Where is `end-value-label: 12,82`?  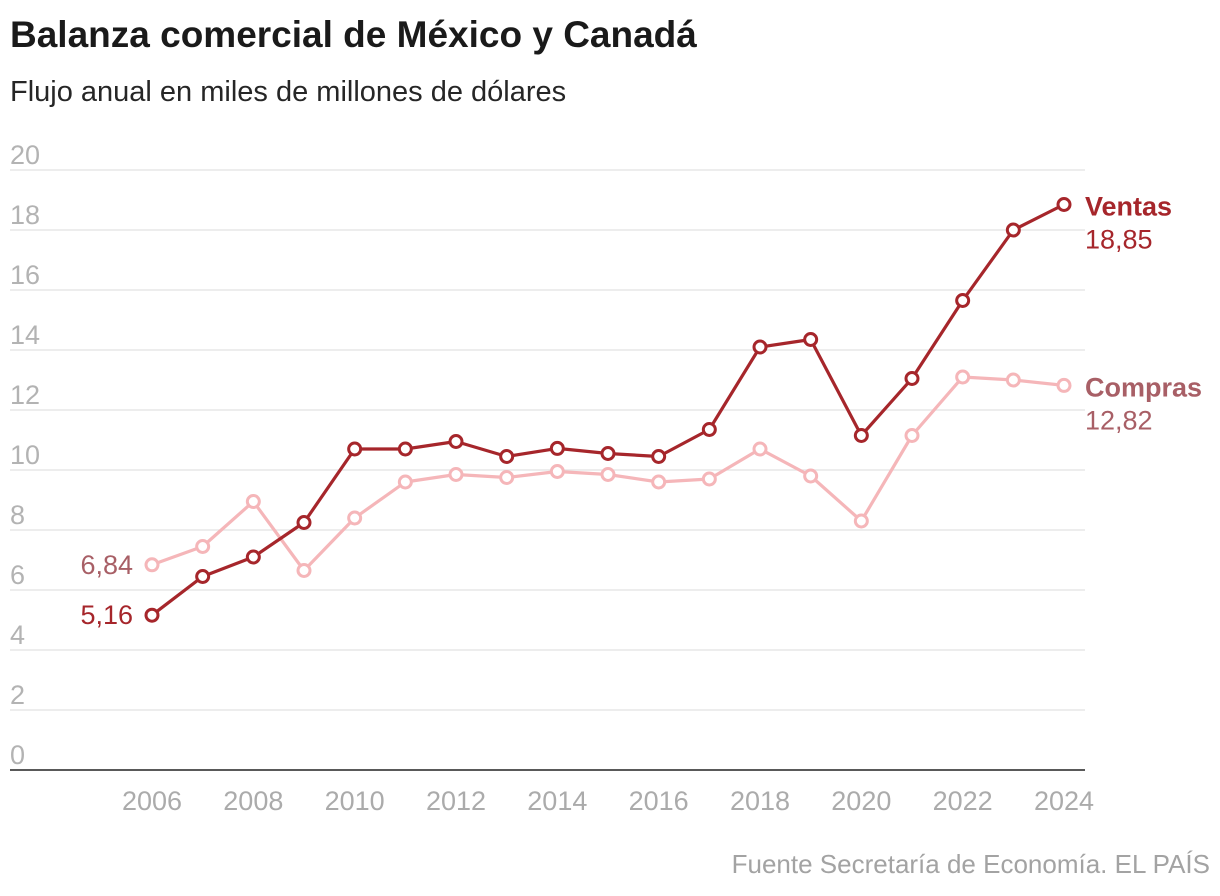 end-value-label: 12,82 is located at coordinates (1119, 420).